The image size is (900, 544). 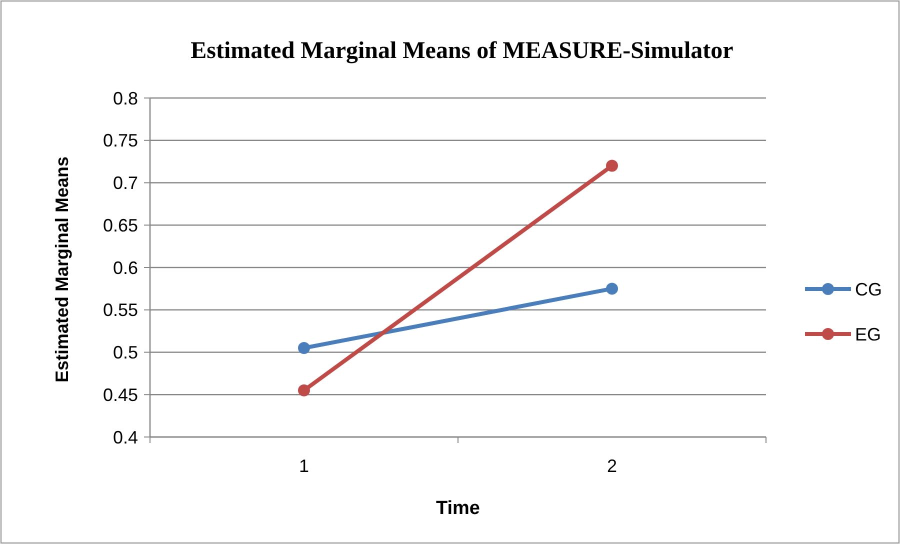 I want to click on x-tick-label: 2, so click(x=612, y=466).